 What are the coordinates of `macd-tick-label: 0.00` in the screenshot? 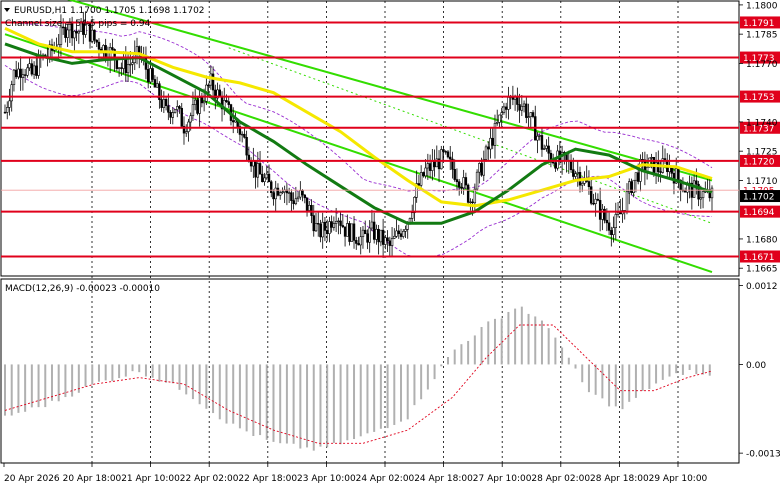 It's located at (756, 366).